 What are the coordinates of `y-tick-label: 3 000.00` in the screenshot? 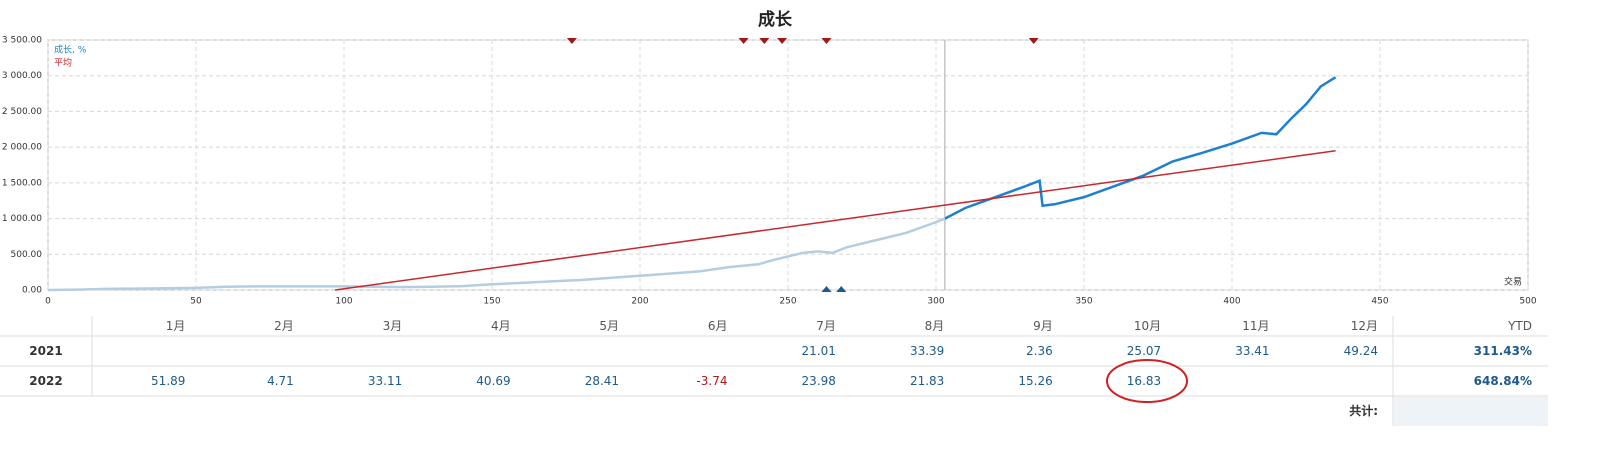 It's located at (22, 76).